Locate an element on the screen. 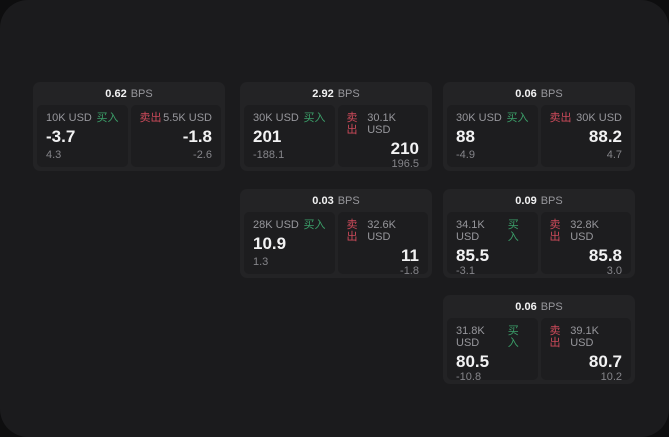  card-header: 0.62 BPS is located at coordinates (129, 93).